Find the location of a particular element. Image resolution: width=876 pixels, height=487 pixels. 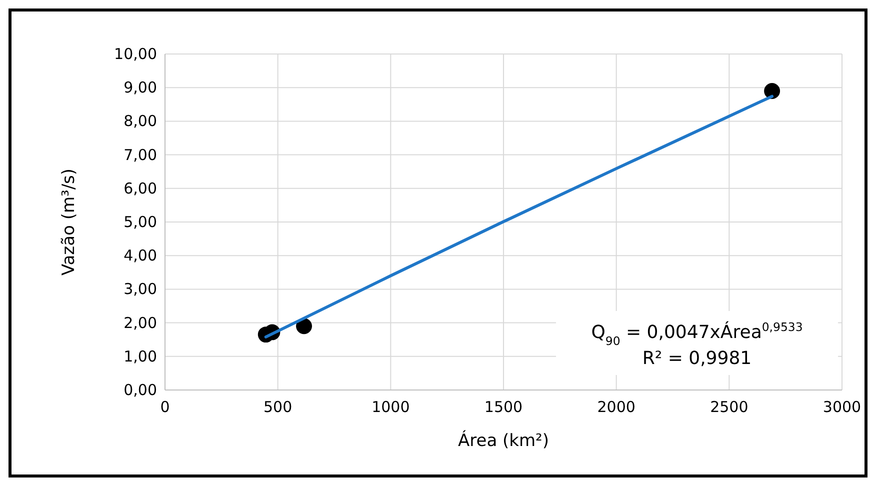

x-tick-label: 2000 is located at coordinates (616, 407).